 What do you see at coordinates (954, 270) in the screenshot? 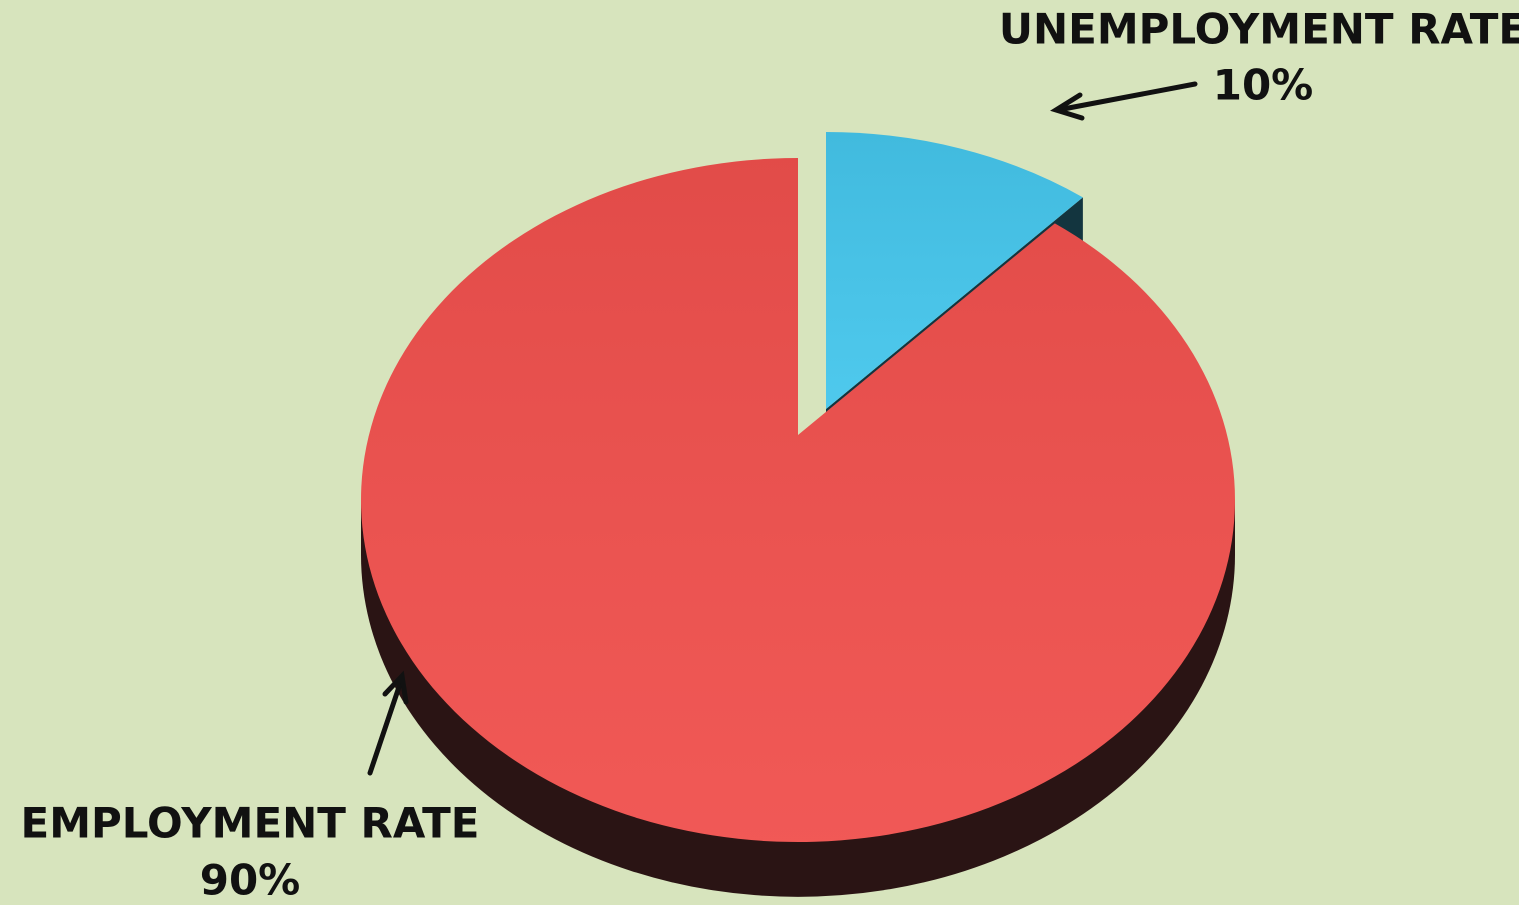
I see `slice-shade` at bounding box center [954, 270].